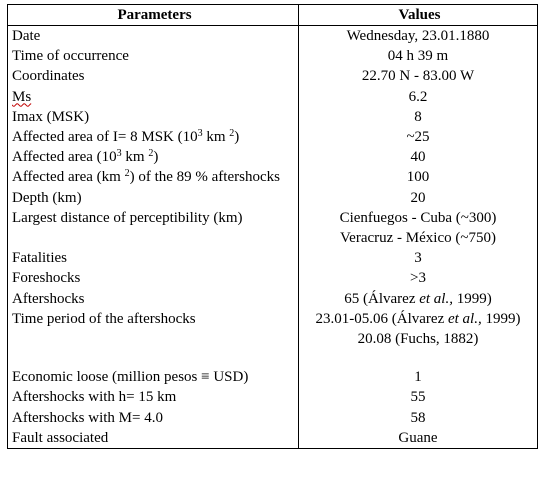 Image resolution: width=543 pixels, height=478 pixels. I want to click on value-text: 65 (Álvarez, so click(382, 298).